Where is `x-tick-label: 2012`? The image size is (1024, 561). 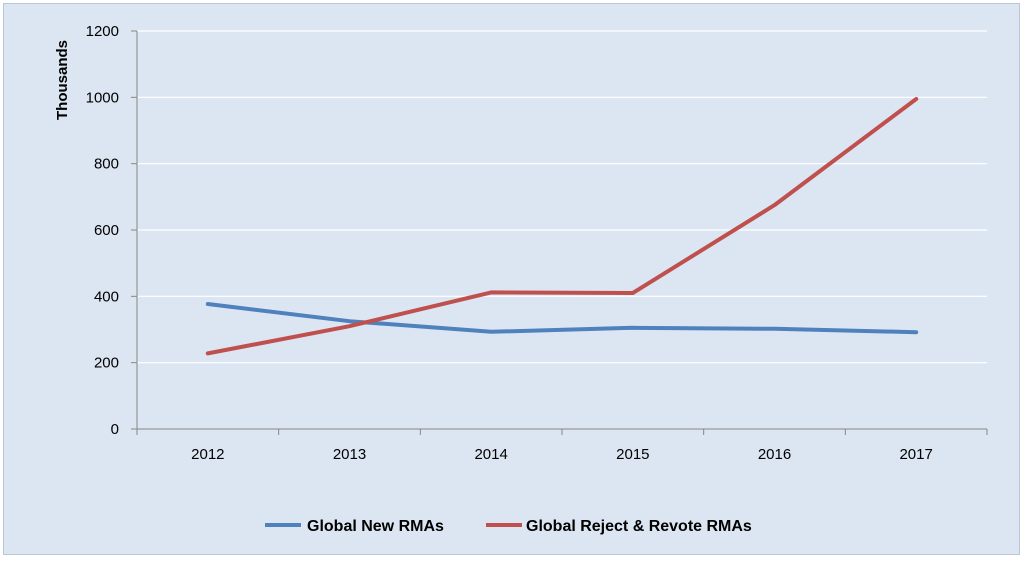
x-tick-label: 2012 is located at coordinates (207, 454).